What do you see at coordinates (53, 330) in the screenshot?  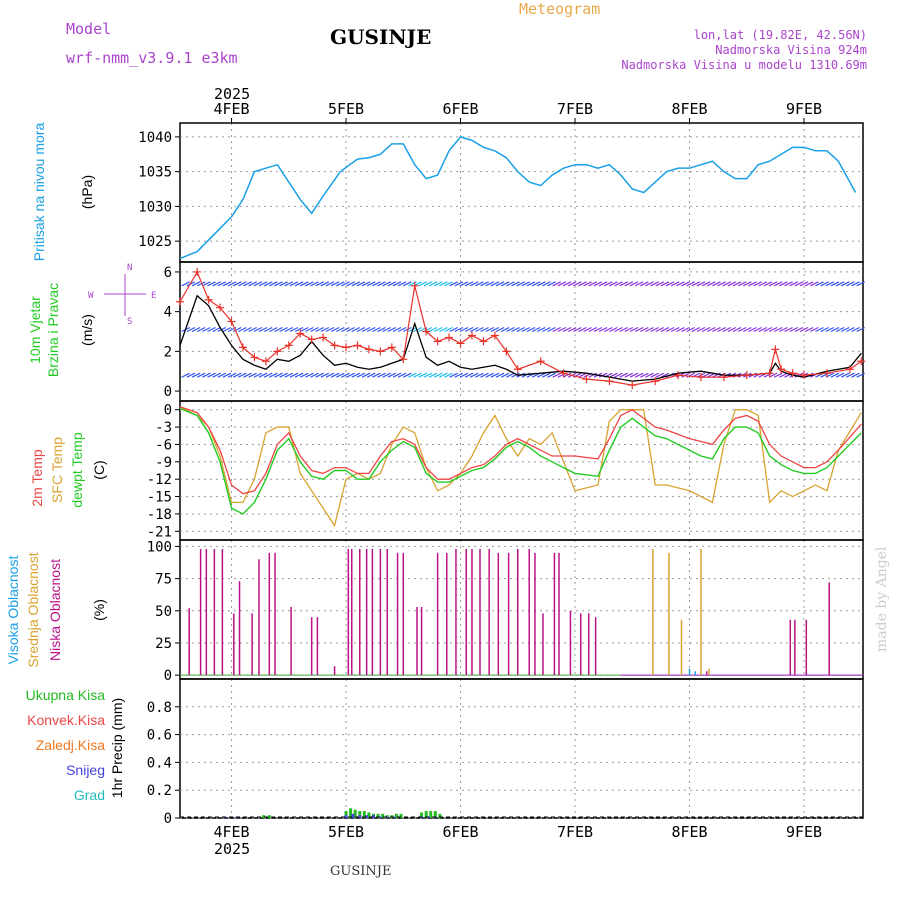 I see `wind-title2: Brzina i Pravac` at bounding box center [53, 330].